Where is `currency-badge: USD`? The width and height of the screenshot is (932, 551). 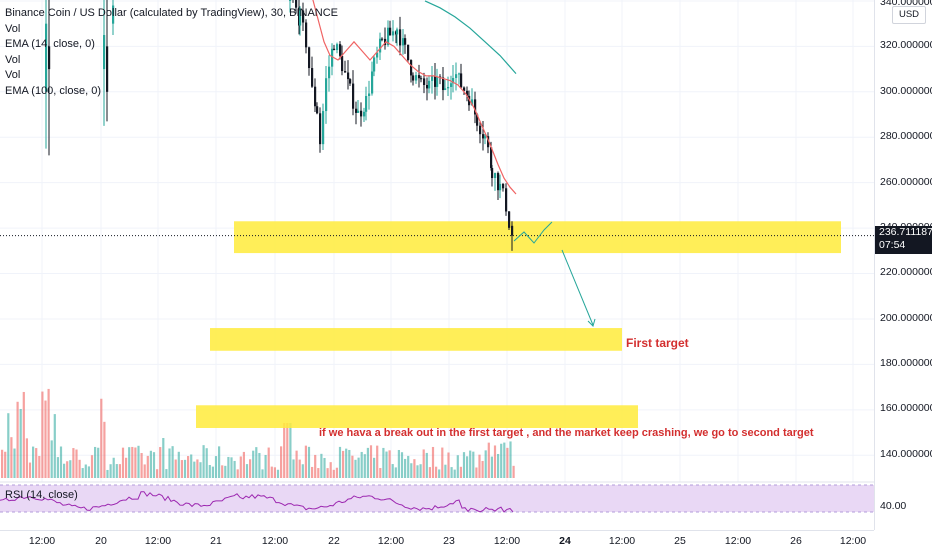
currency-badge: USD is located at coordinates (909, 15).